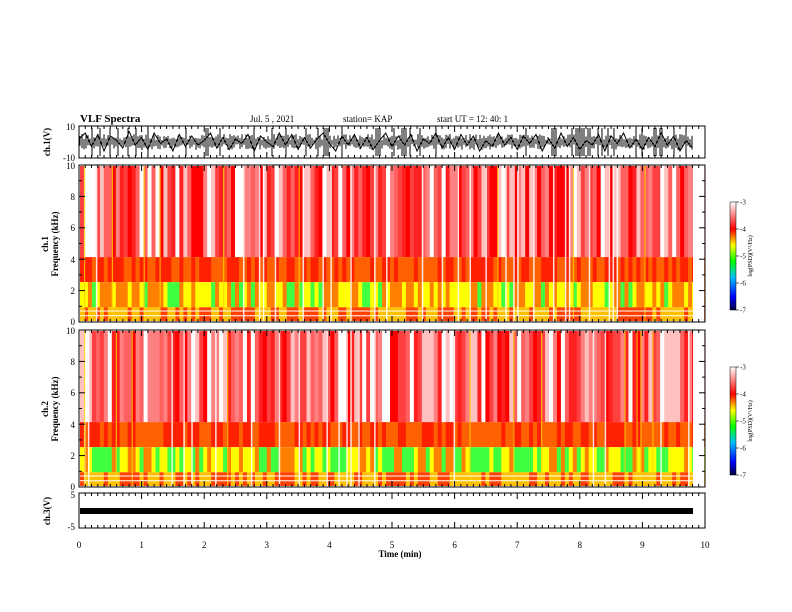  Describe the element at coordinates (393, 545) in the screenshot. I see `x-tick-labels: 0 1 2 3 4 5 6 7 8 9 10` at that location.